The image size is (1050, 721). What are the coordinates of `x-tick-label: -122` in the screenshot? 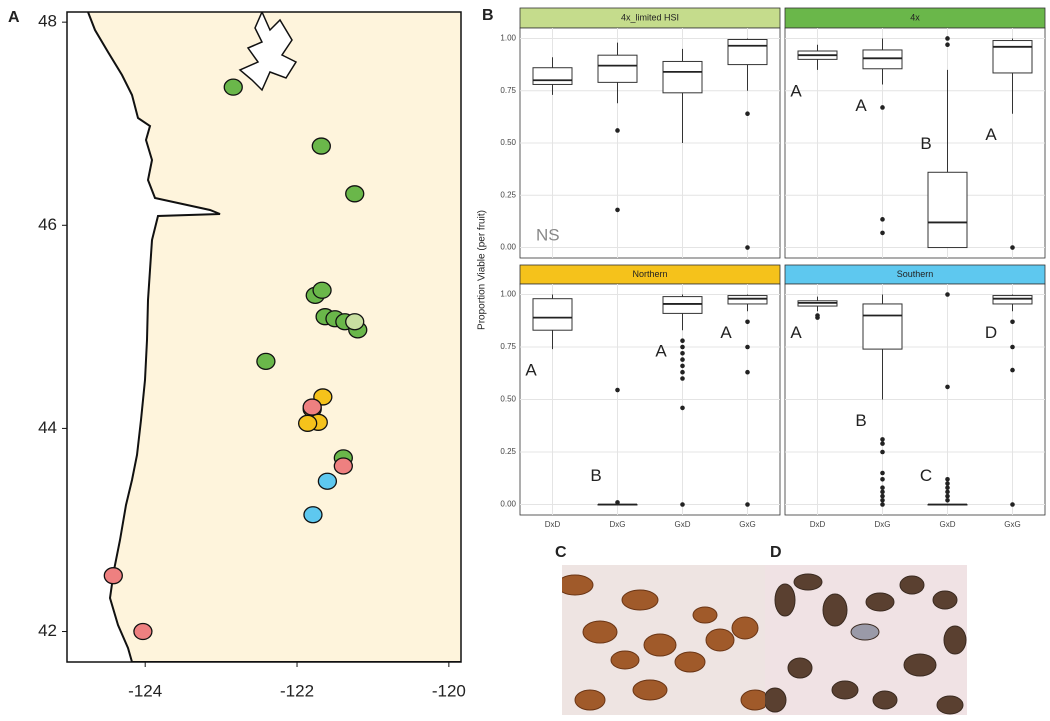 It's located at (297, 690).